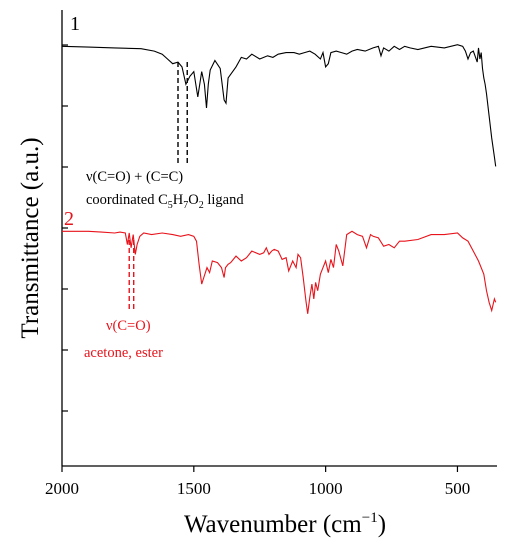  I want to click on x-axis-label-main: Wavenumber (cm, so click(273, 524).